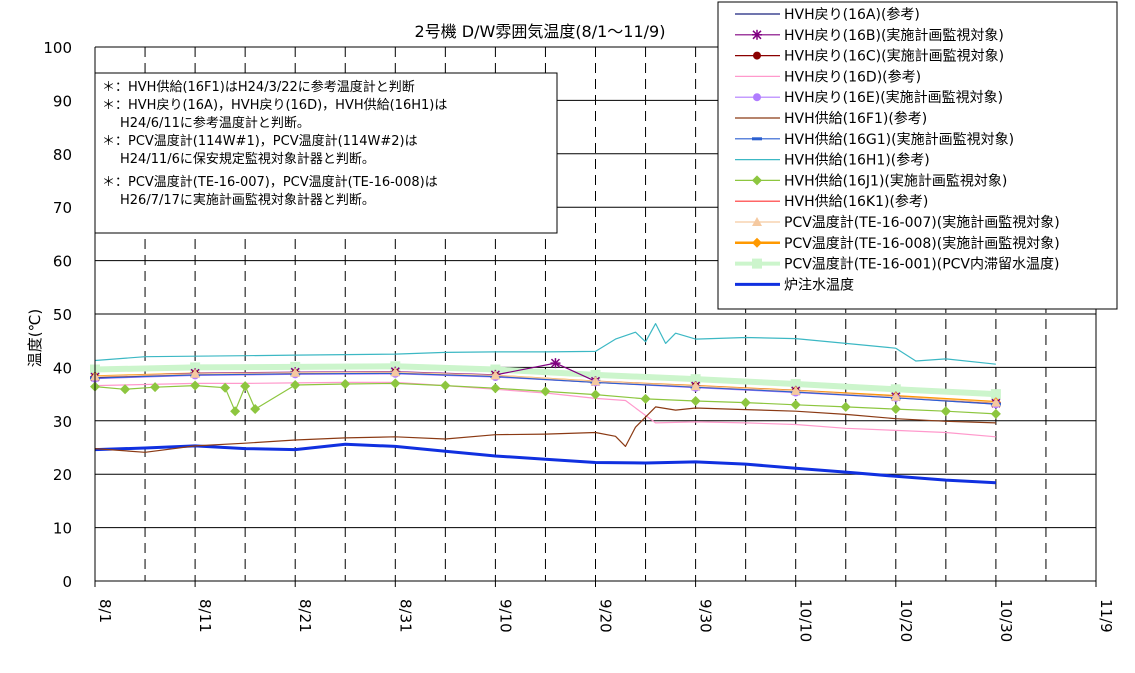 This screenshot has width=1135, height=673. What do you see at coordinates (274, 105) in the screenshot?
I see `annotation-line-2: ＊：HVH戻り(16A)，HVH戻り(16D)，HVH供給(16H1)は` at bounding box center [274, 105].